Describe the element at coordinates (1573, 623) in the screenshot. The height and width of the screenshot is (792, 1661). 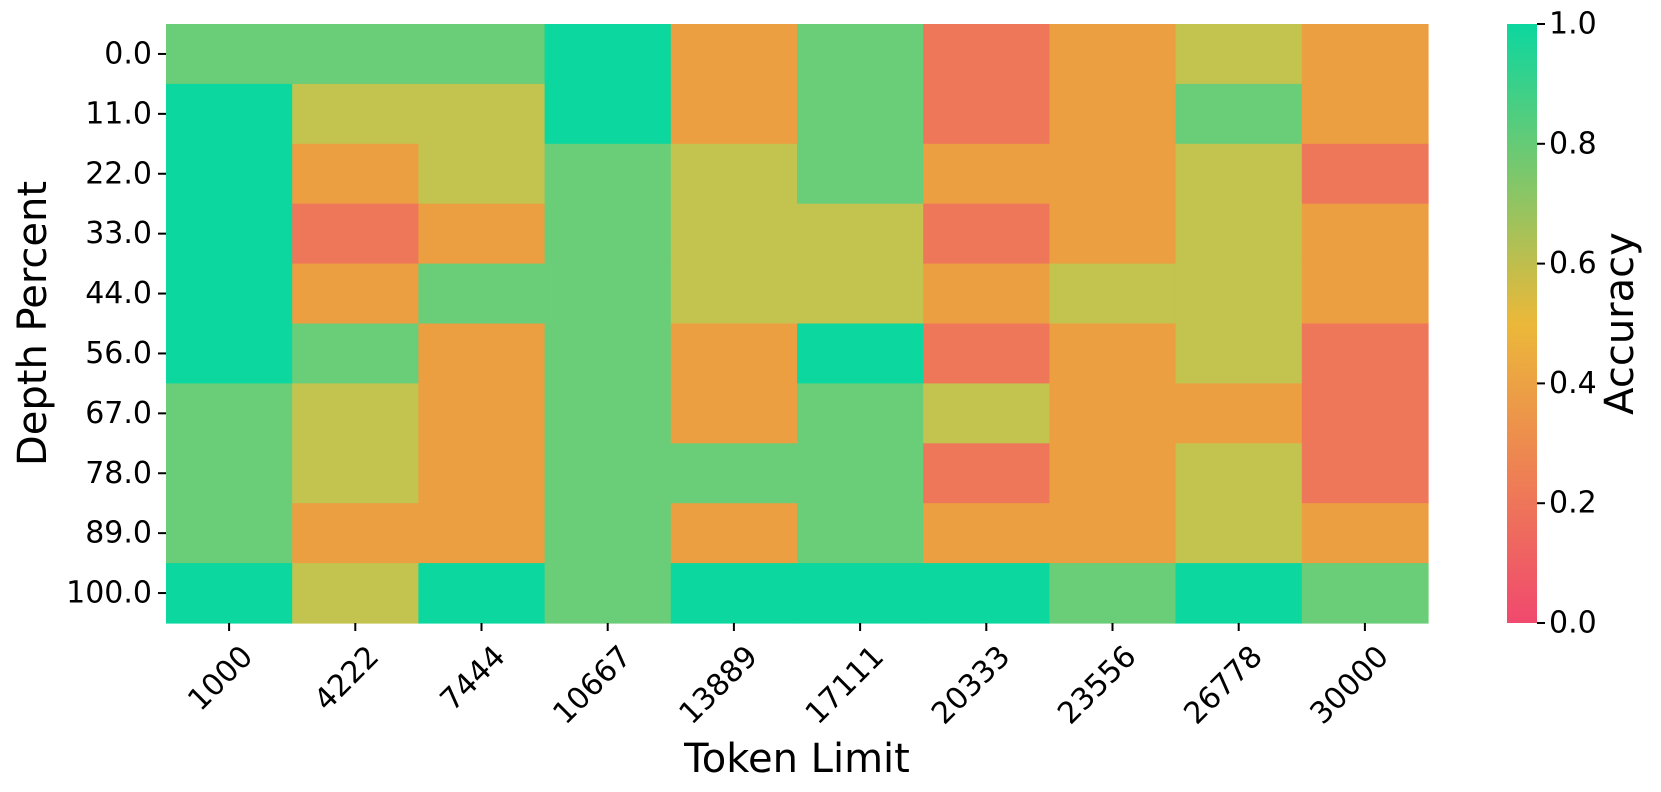
I see `colorbar-tick-label: 0.0` at that location.